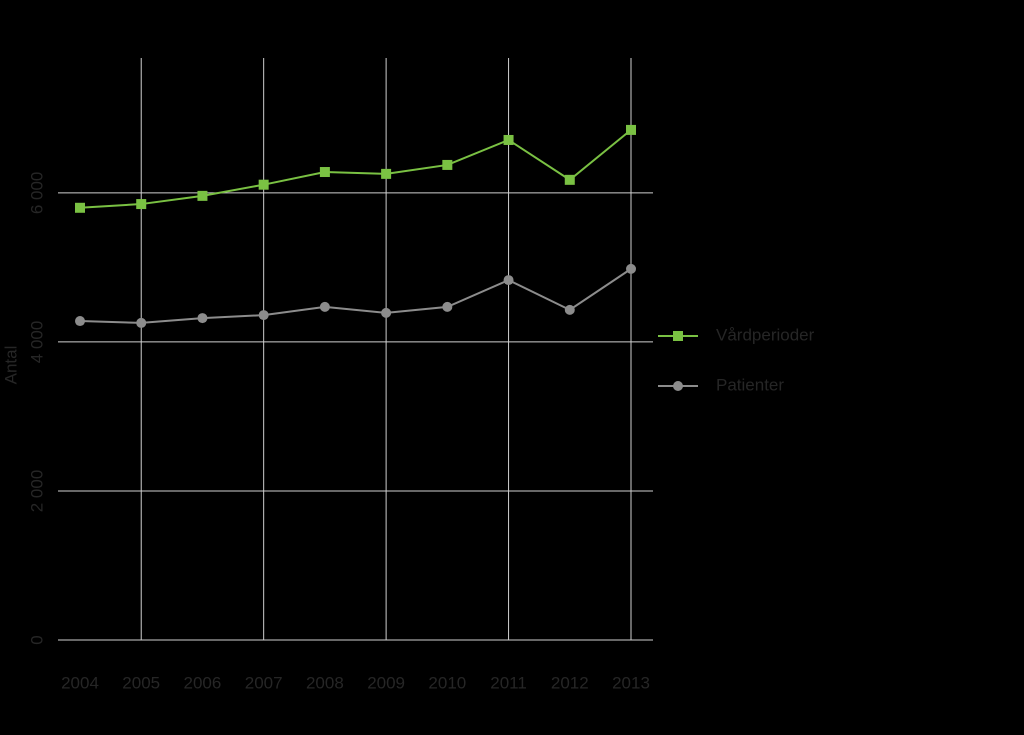 The height and width of the screenshot is (735, 1024). I want to click on x-tick-label: 2012, so click(570, 682).